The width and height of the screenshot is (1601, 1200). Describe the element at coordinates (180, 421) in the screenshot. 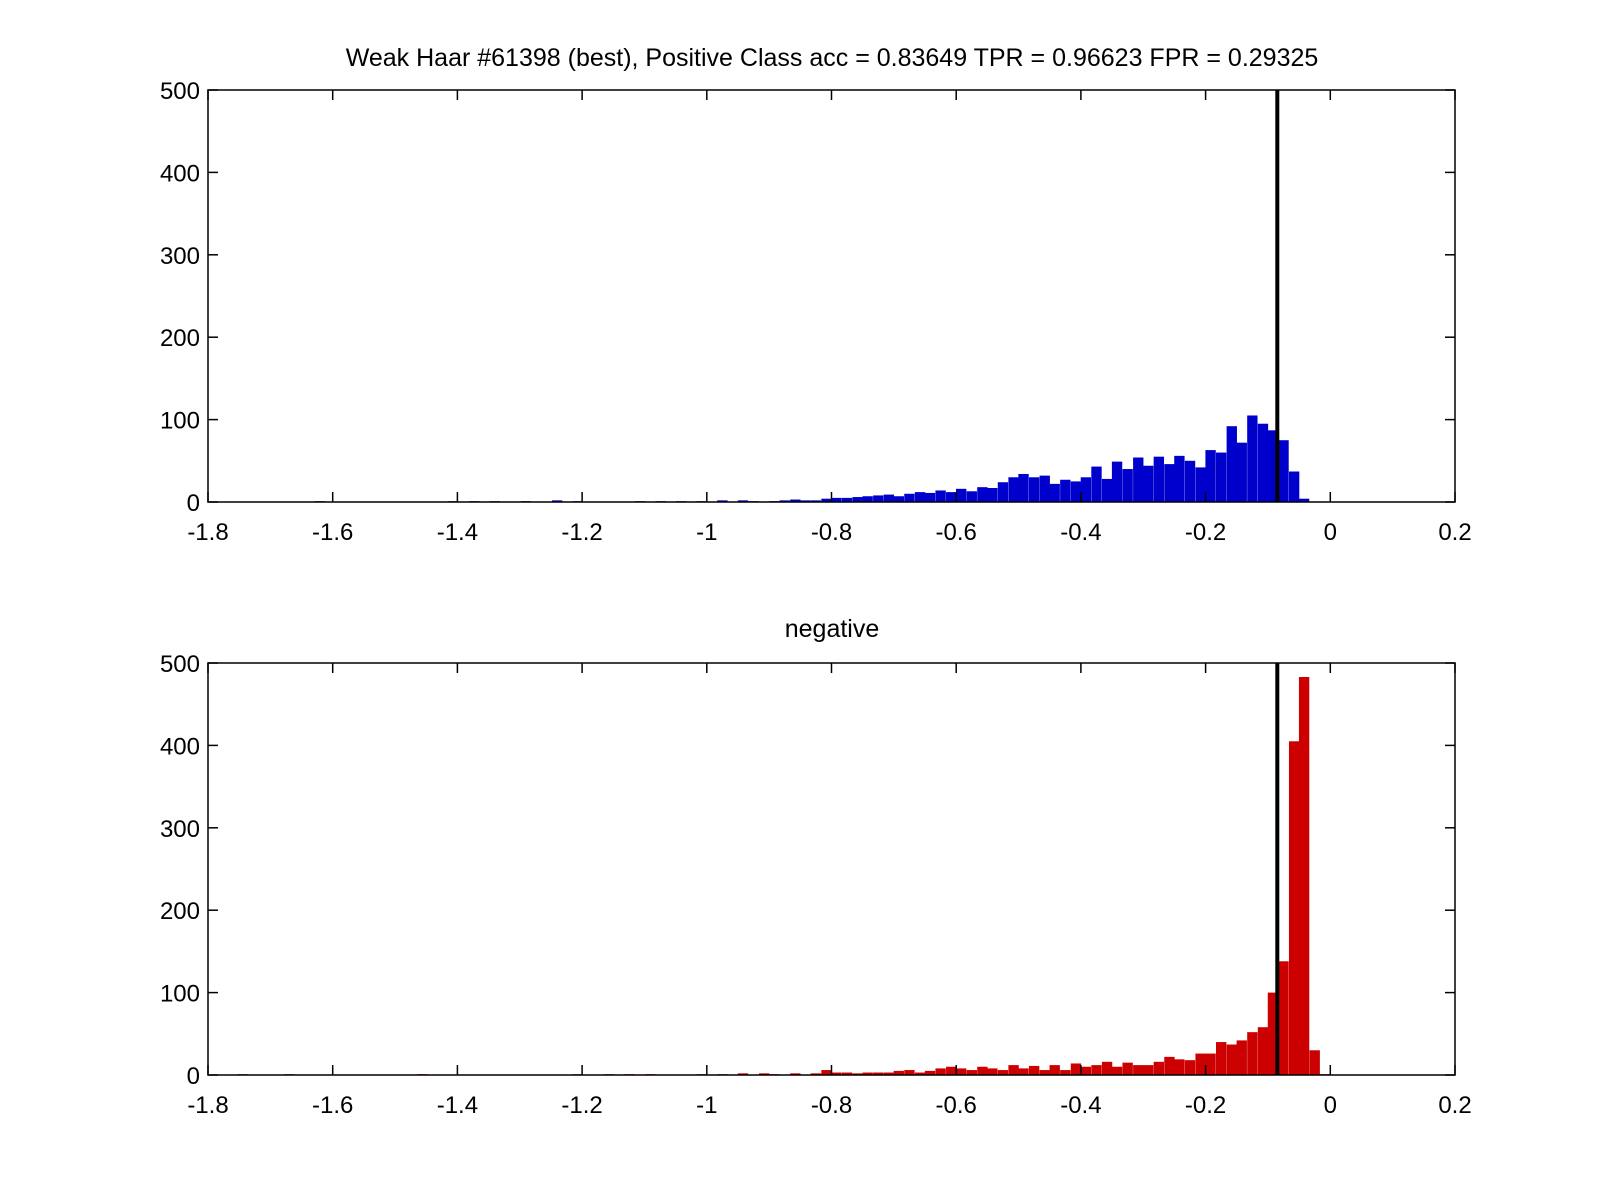

I see `top-y-tick-label: 100` at that location.